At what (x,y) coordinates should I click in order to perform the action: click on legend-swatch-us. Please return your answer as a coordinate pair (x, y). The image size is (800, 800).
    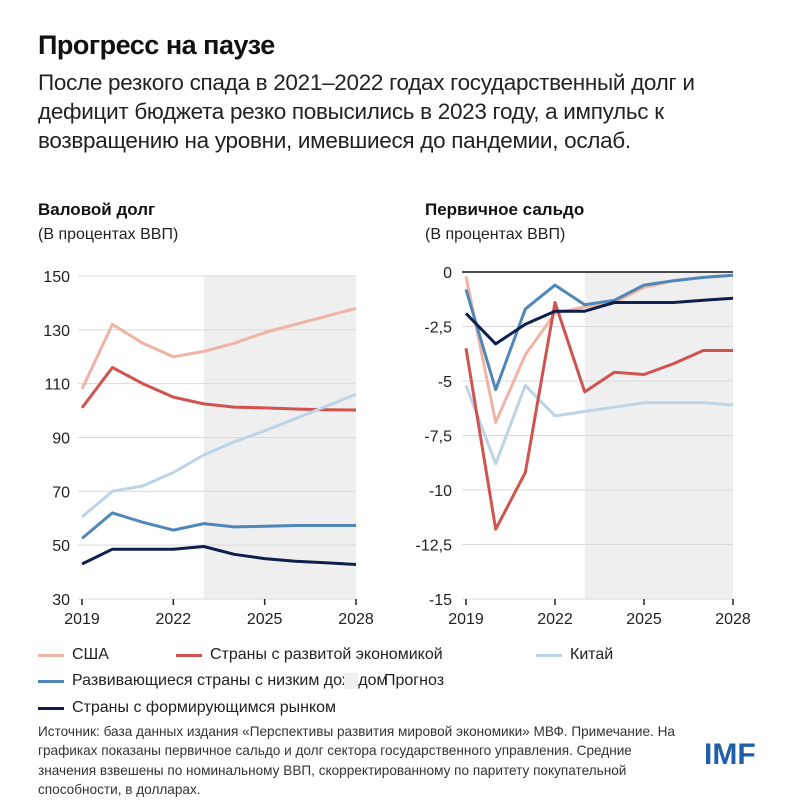
    Looking at the image, I should click on (51, 655).